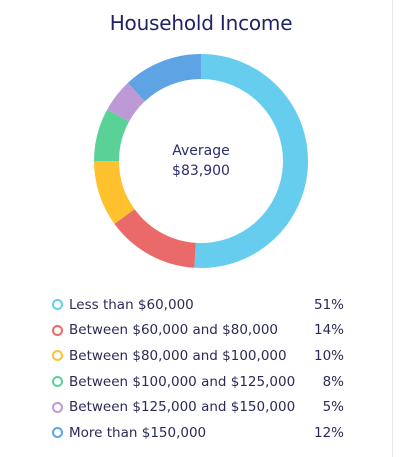 The height and width of the screenshot is (457, 402). What do you see at coordinates (328, 330) in the screenshot?
I see `legend-value: 14%` at bounding box center [328, 330].